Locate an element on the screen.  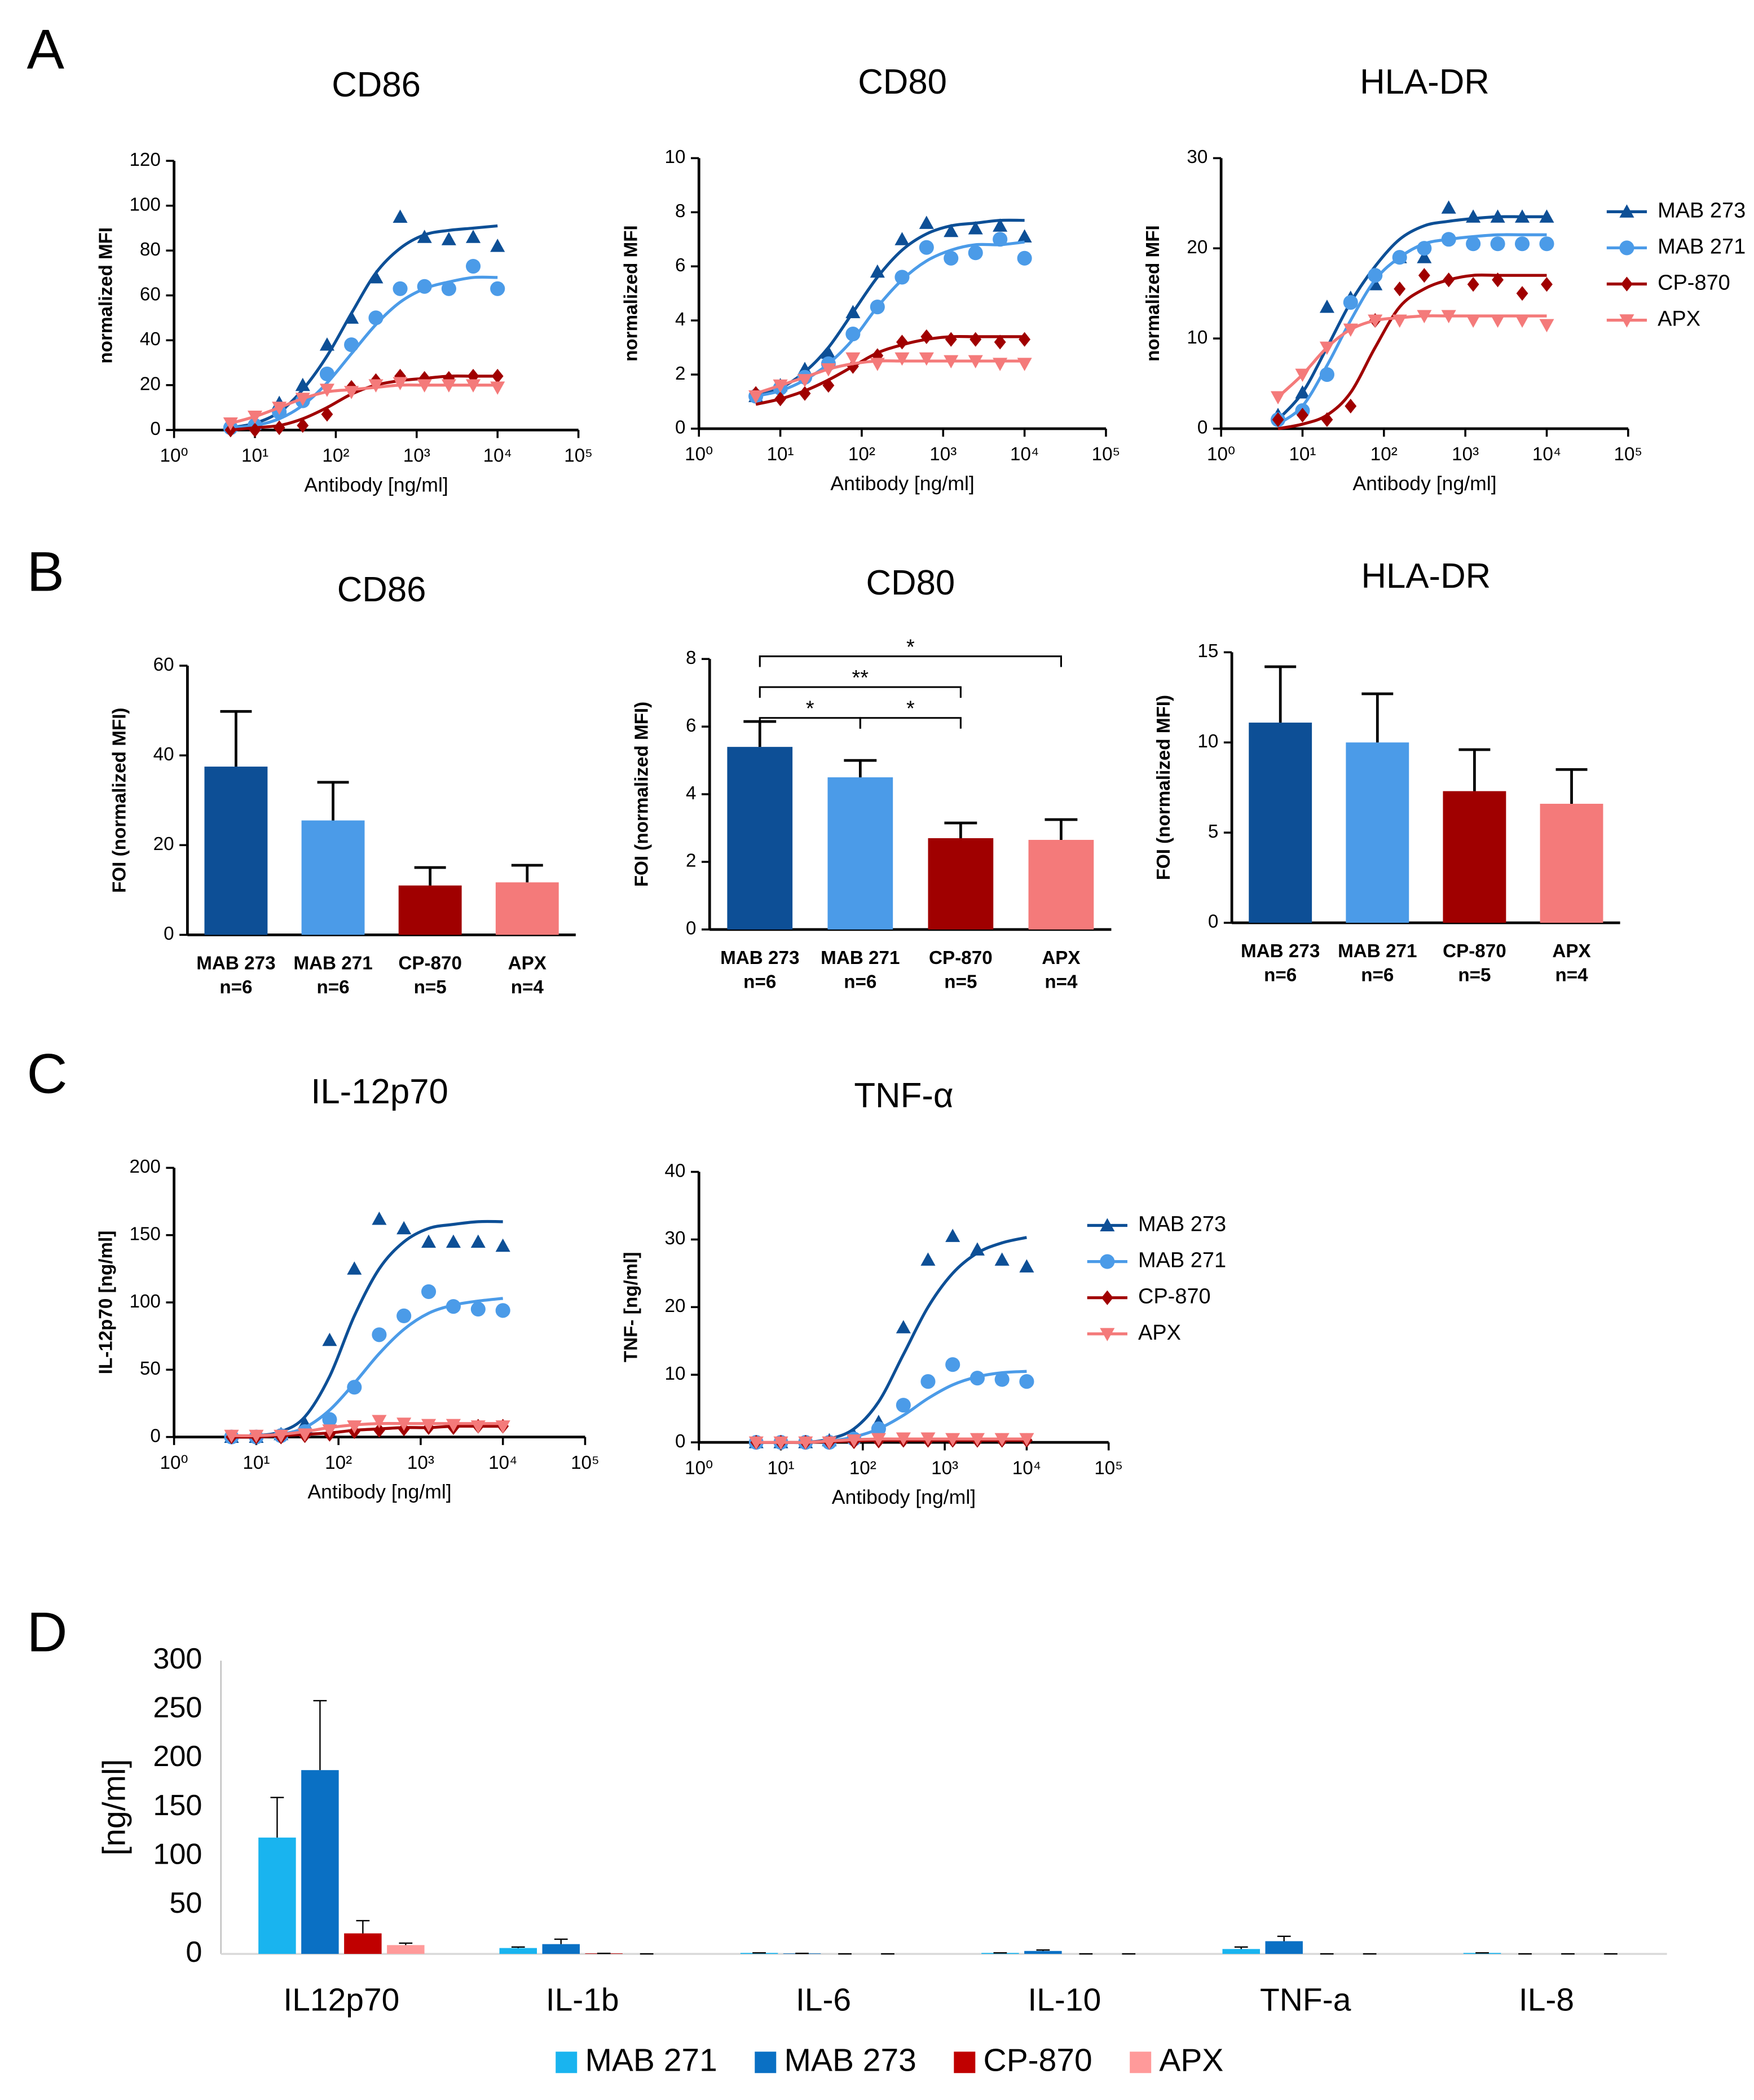
x-tick-label: APX is located at coordinates (528, 964).